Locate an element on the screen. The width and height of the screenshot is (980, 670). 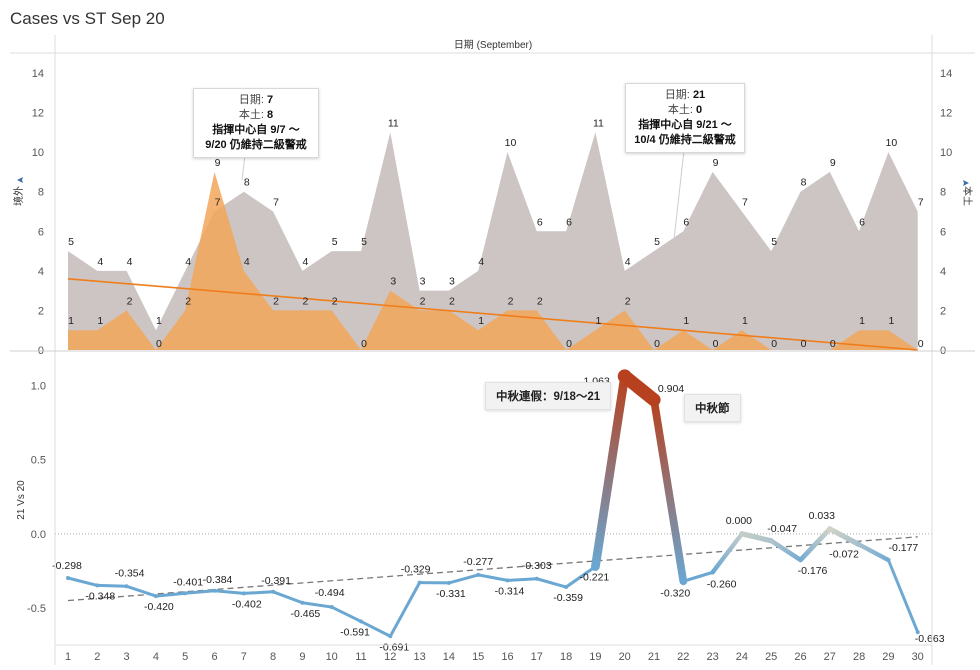
data-label-ratio: -0.354 is located at coordinates (130, 573).